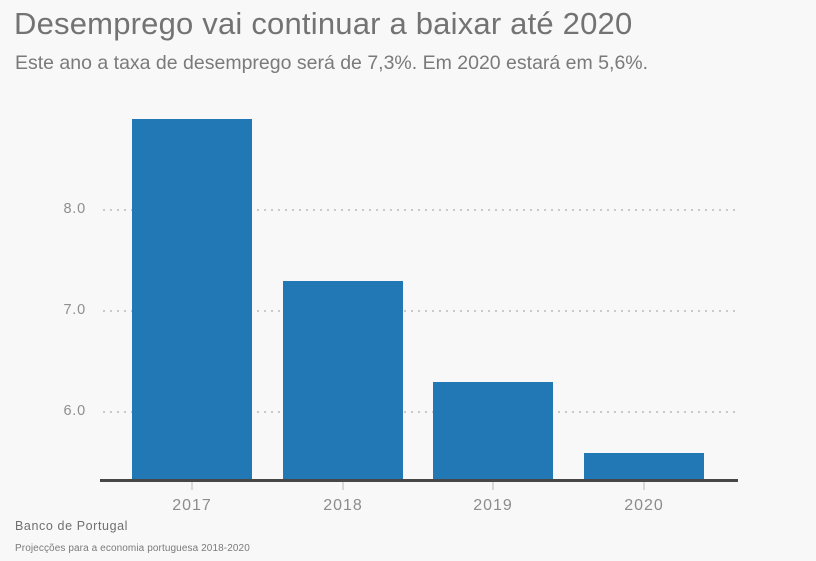 The image size is (816, 561). What do you see at coordinates (419, 480) in the screenshot?
I see `x-axis-line` at bounding box center [419, 480].